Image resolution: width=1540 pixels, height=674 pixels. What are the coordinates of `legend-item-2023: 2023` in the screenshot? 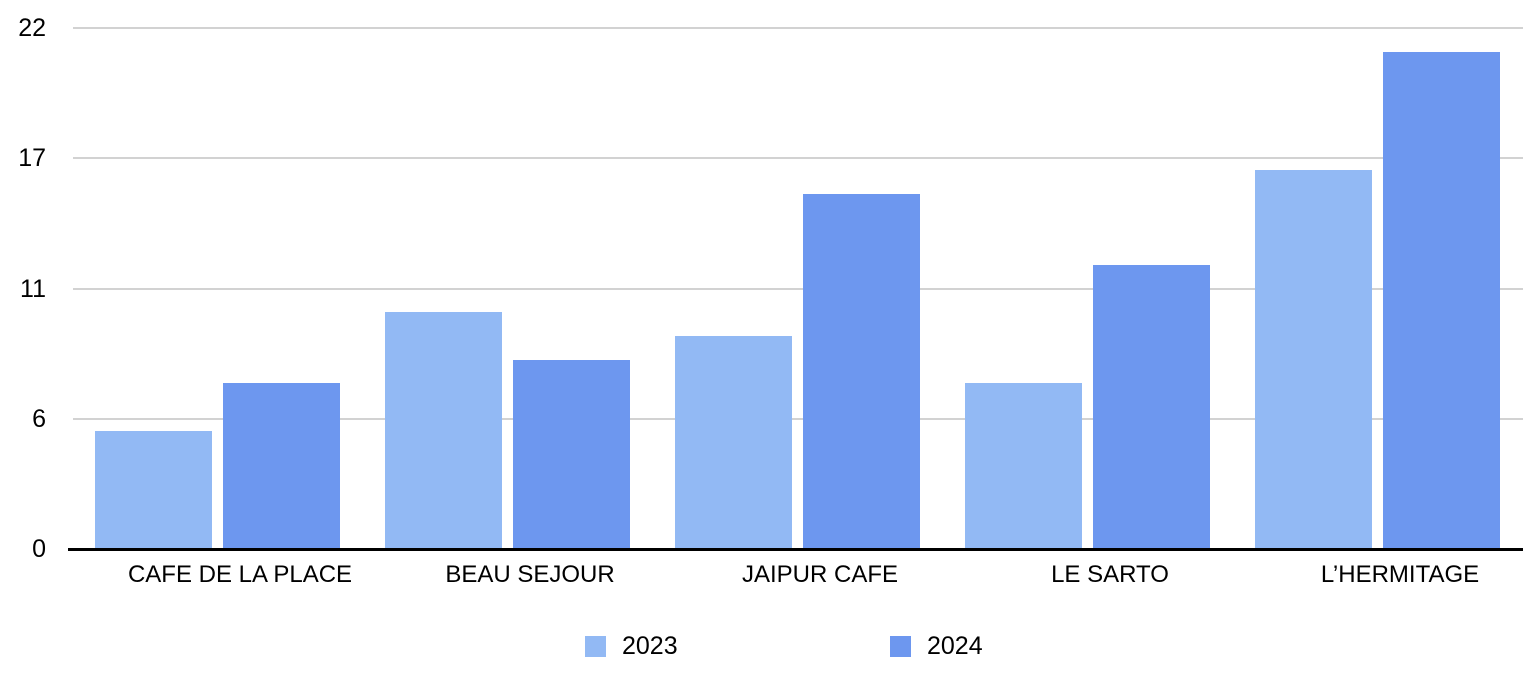 It's located at (631, 646).